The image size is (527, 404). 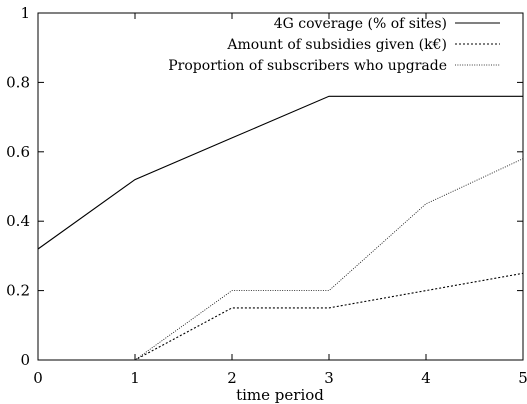 What do you see at coordinates (18, 221) in the screenshot?
I see `y-tick-label: 0.4` at bounding box center [18, 221].